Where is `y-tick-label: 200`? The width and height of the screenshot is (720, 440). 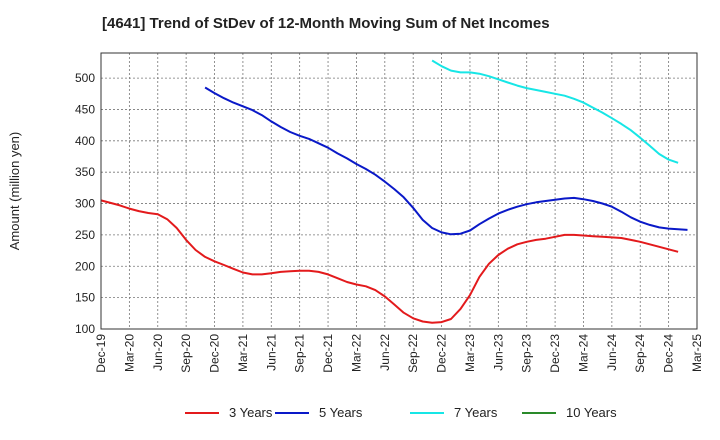
y-tick-label: 200 is located at coordinates (85, 266).